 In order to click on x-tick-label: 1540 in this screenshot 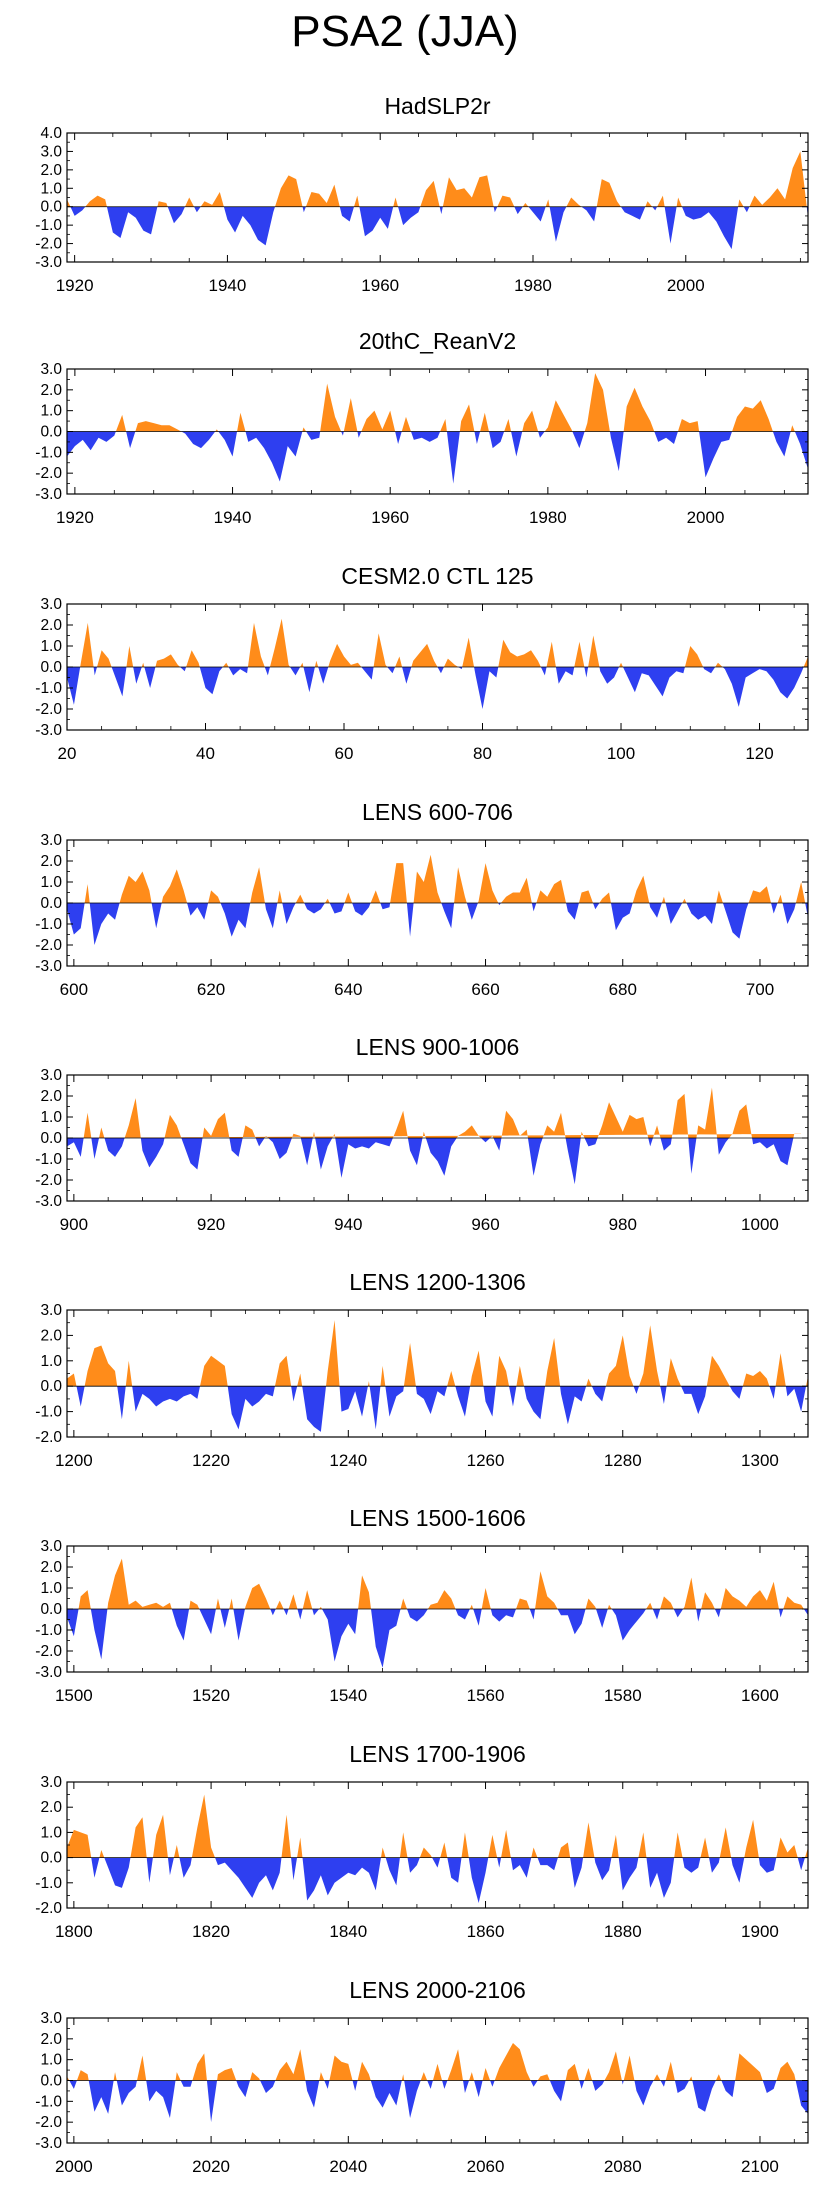, I will do `click(348, 1695)`.